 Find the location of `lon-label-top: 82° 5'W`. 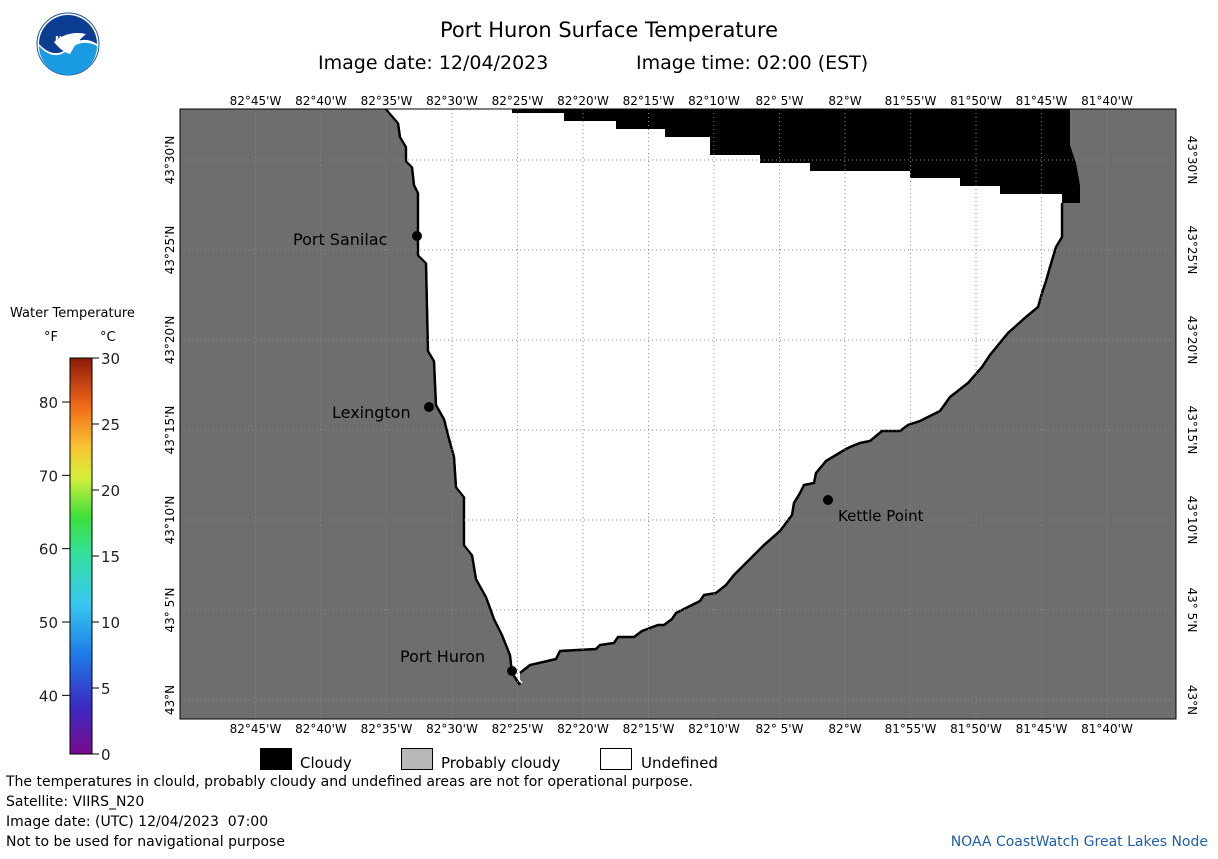

lon-label-top: 82° 5'W is located at coordinates (780, 101).